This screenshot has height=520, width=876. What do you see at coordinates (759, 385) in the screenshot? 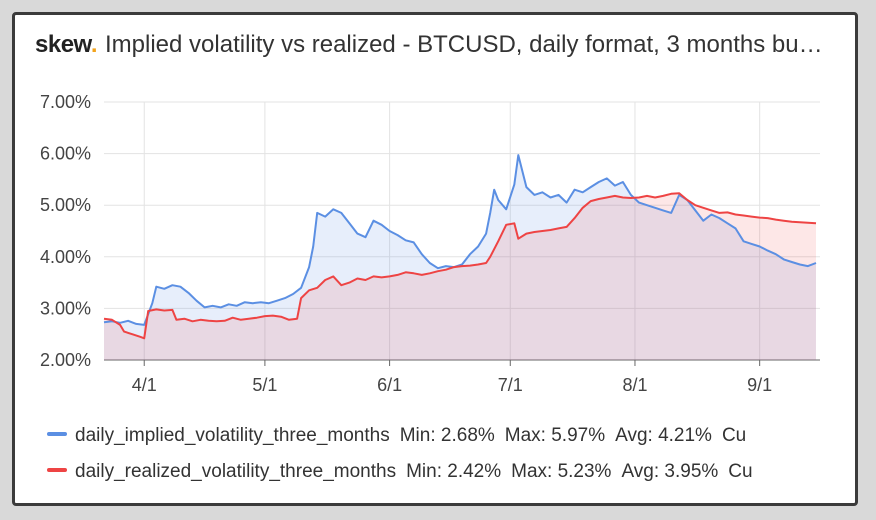
I see `x-tick-label: 9/1` at bounding box center [759, 385].